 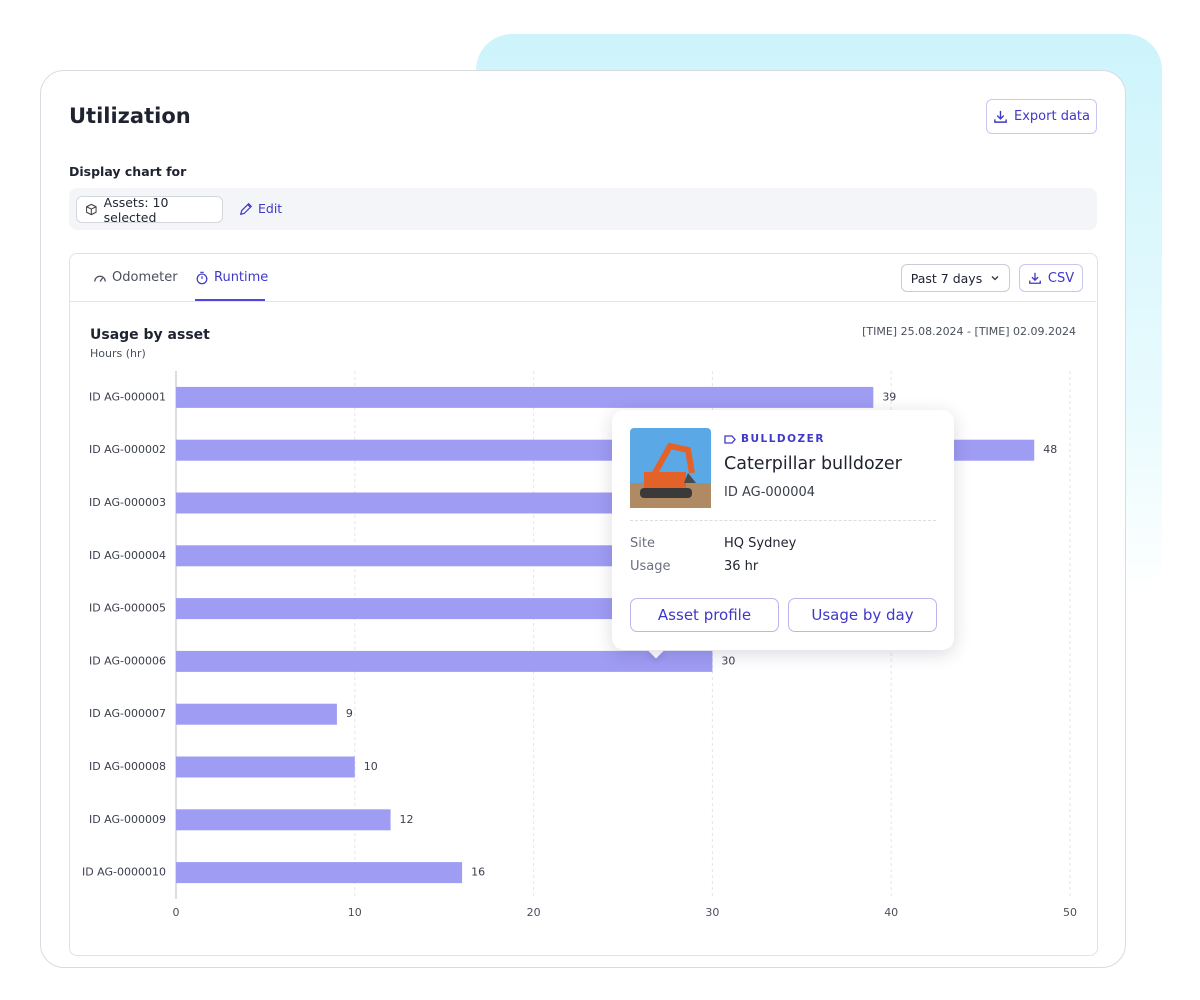 I want to click on y-tick-label: ID AG-0000010, so click(x=124, y=872).